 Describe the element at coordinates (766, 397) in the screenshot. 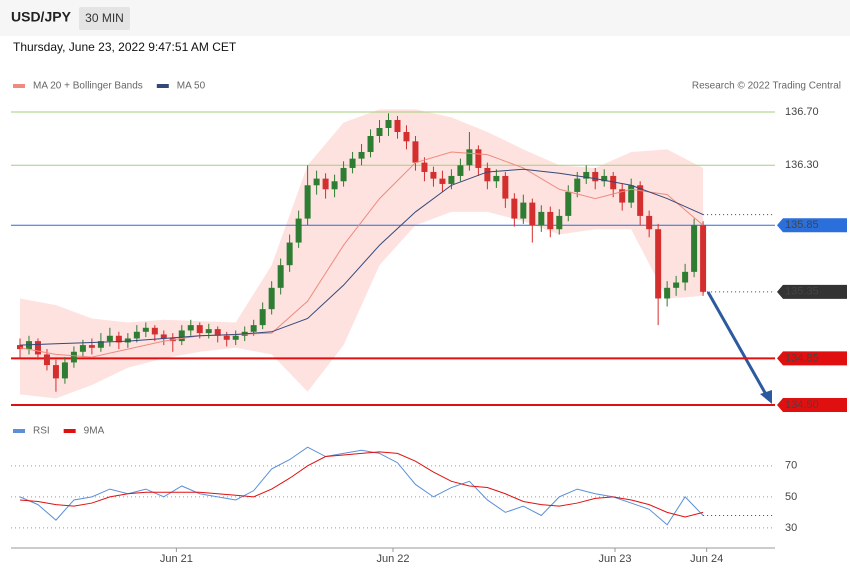

I see `forecast-arrowhead` at that location.